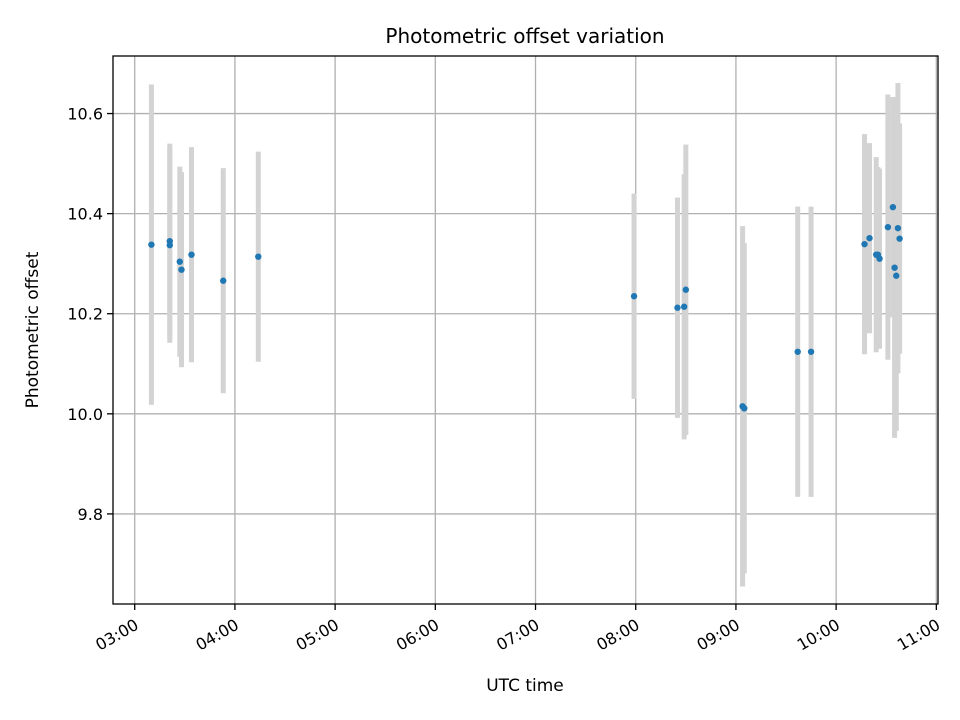  Describe the element at coordinates (33, 329) in the screenshot. I see `y-axis-title: Photometric offset` at that location.